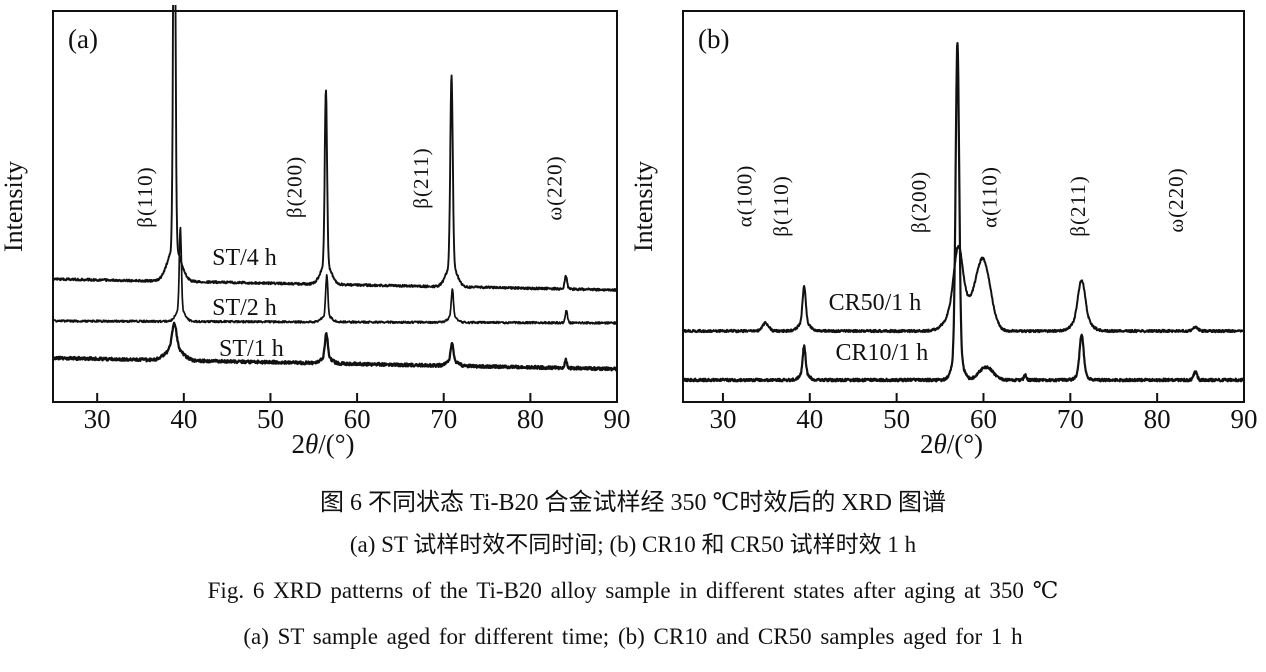 The image size is (1266, 672). Describe the element at coordinates (632, 503) in the screenshot. I see `caption-zh-title: 图 6 不同状态 Ti-B20 合金试样经 350 ℃时效后的 XRD 图谱` at that location.